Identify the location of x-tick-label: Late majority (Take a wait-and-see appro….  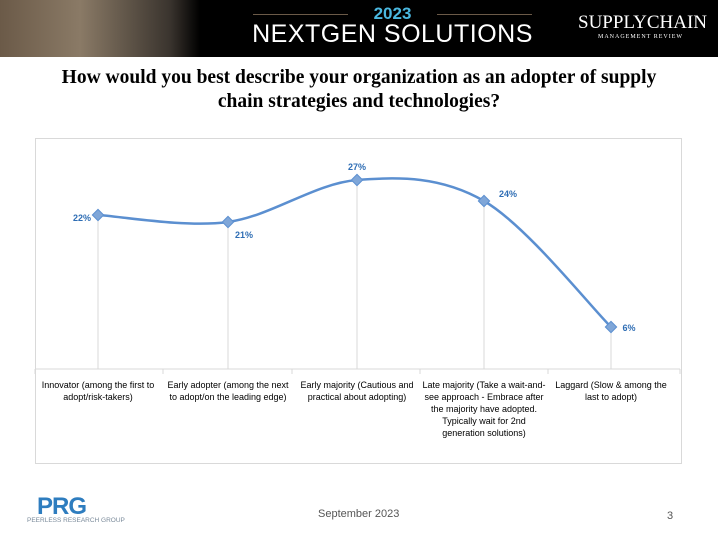
(484, 409).